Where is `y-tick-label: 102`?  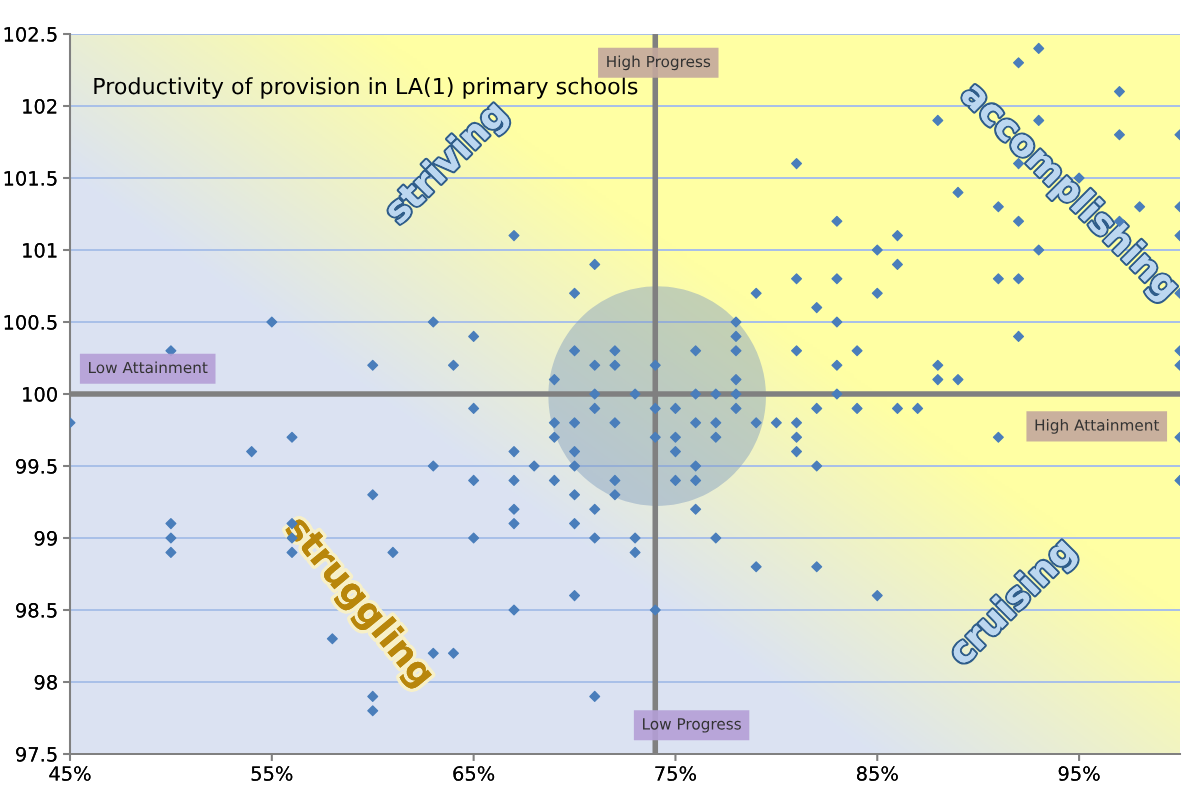 y-tick-label: 102 is located at coordinates (40, 106).